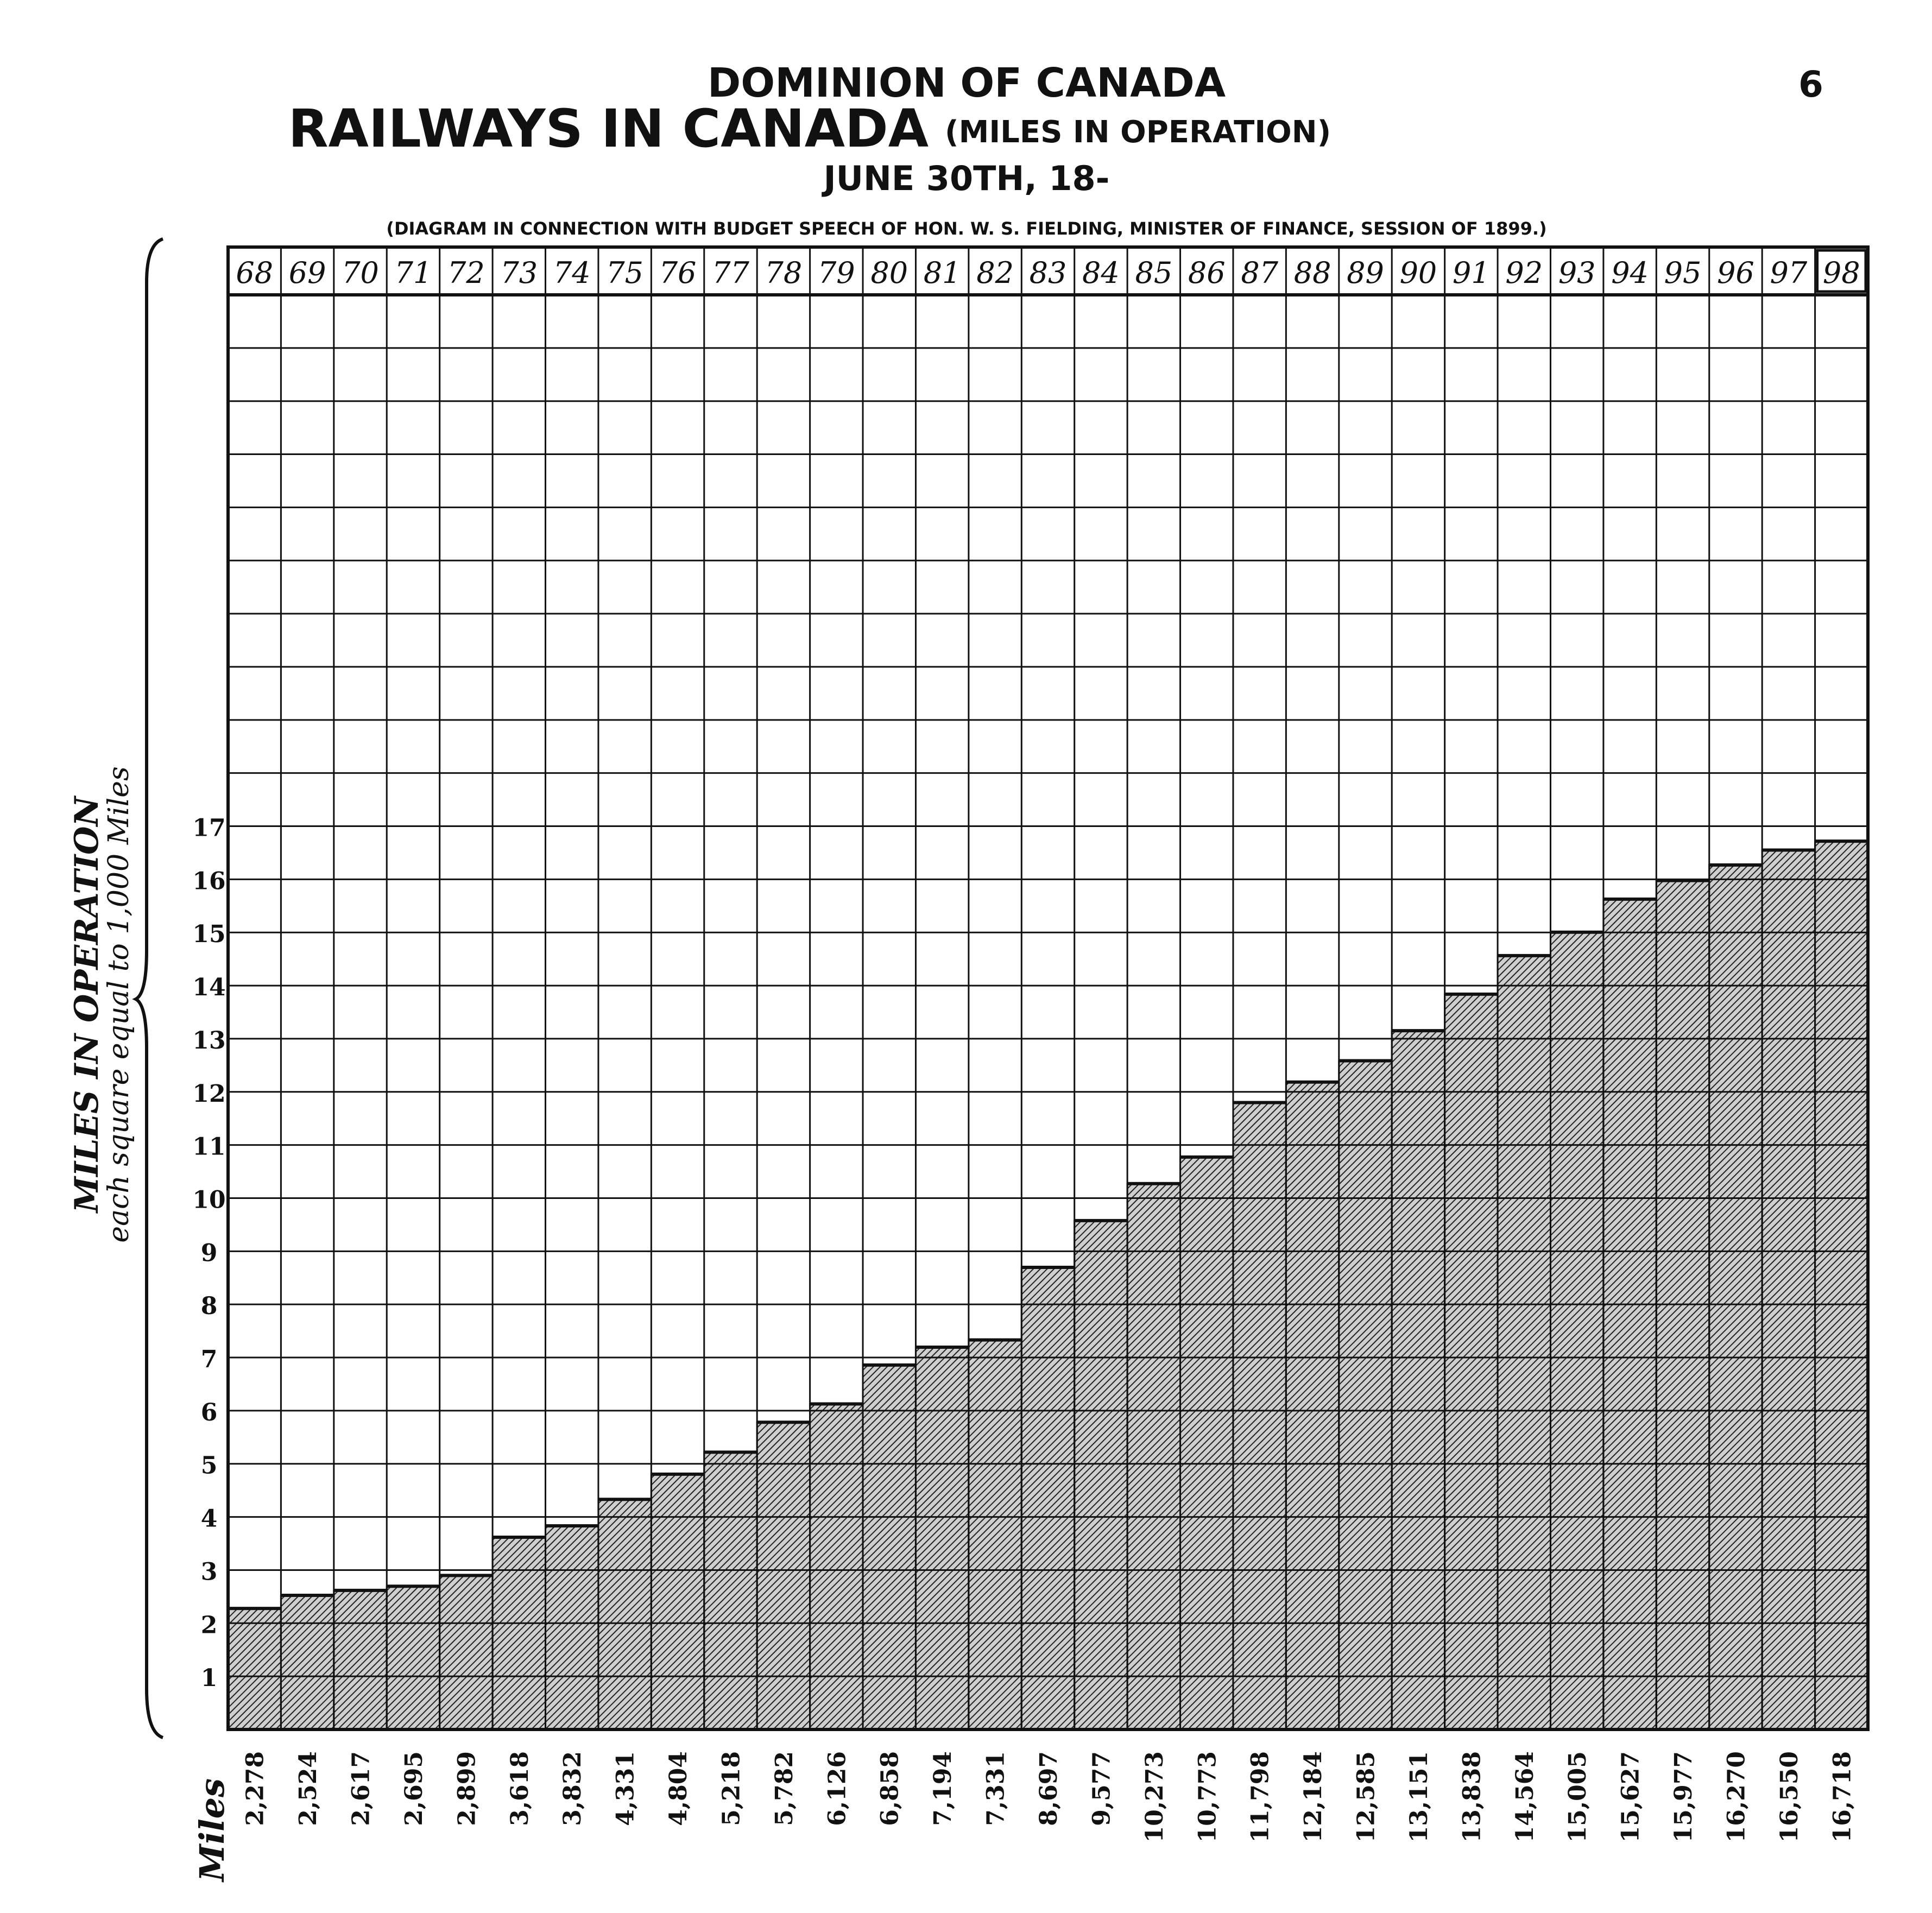 This screenshot has width=1932, height=1913. I want to click on y-tick-10: 10, so click(209, 1200).